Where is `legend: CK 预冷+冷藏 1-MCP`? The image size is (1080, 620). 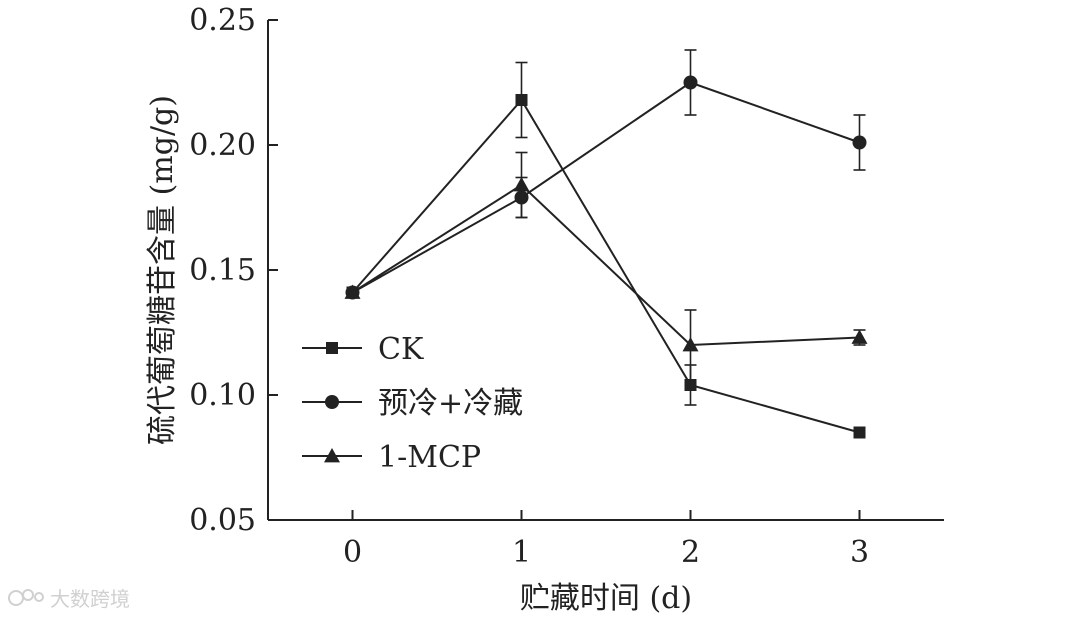 legend: CK 预冷+冷藏 1-MCP is located at coordinates (412, 403).